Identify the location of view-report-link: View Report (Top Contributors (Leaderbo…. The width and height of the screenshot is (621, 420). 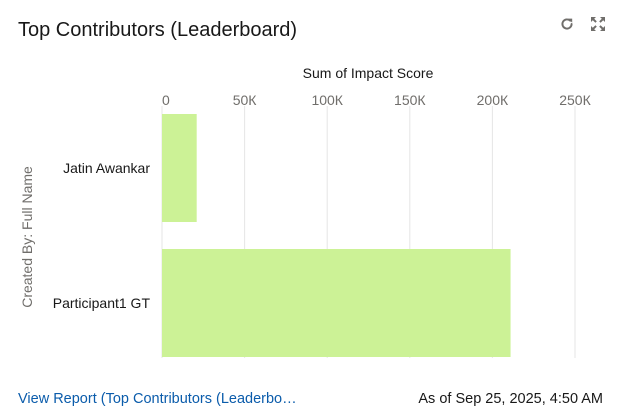
(157, 399).